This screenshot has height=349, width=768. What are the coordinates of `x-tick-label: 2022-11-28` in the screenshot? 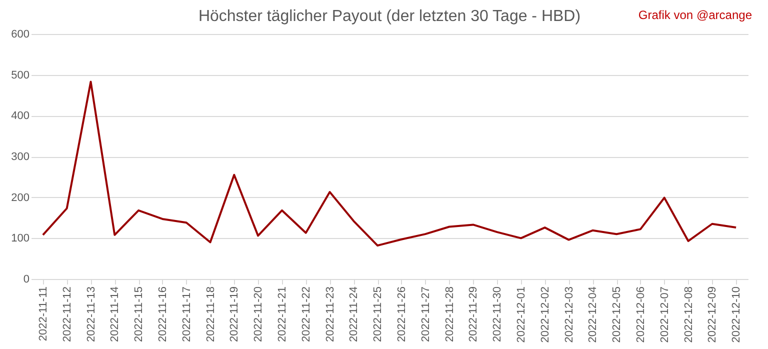 It's located at (450, 314).